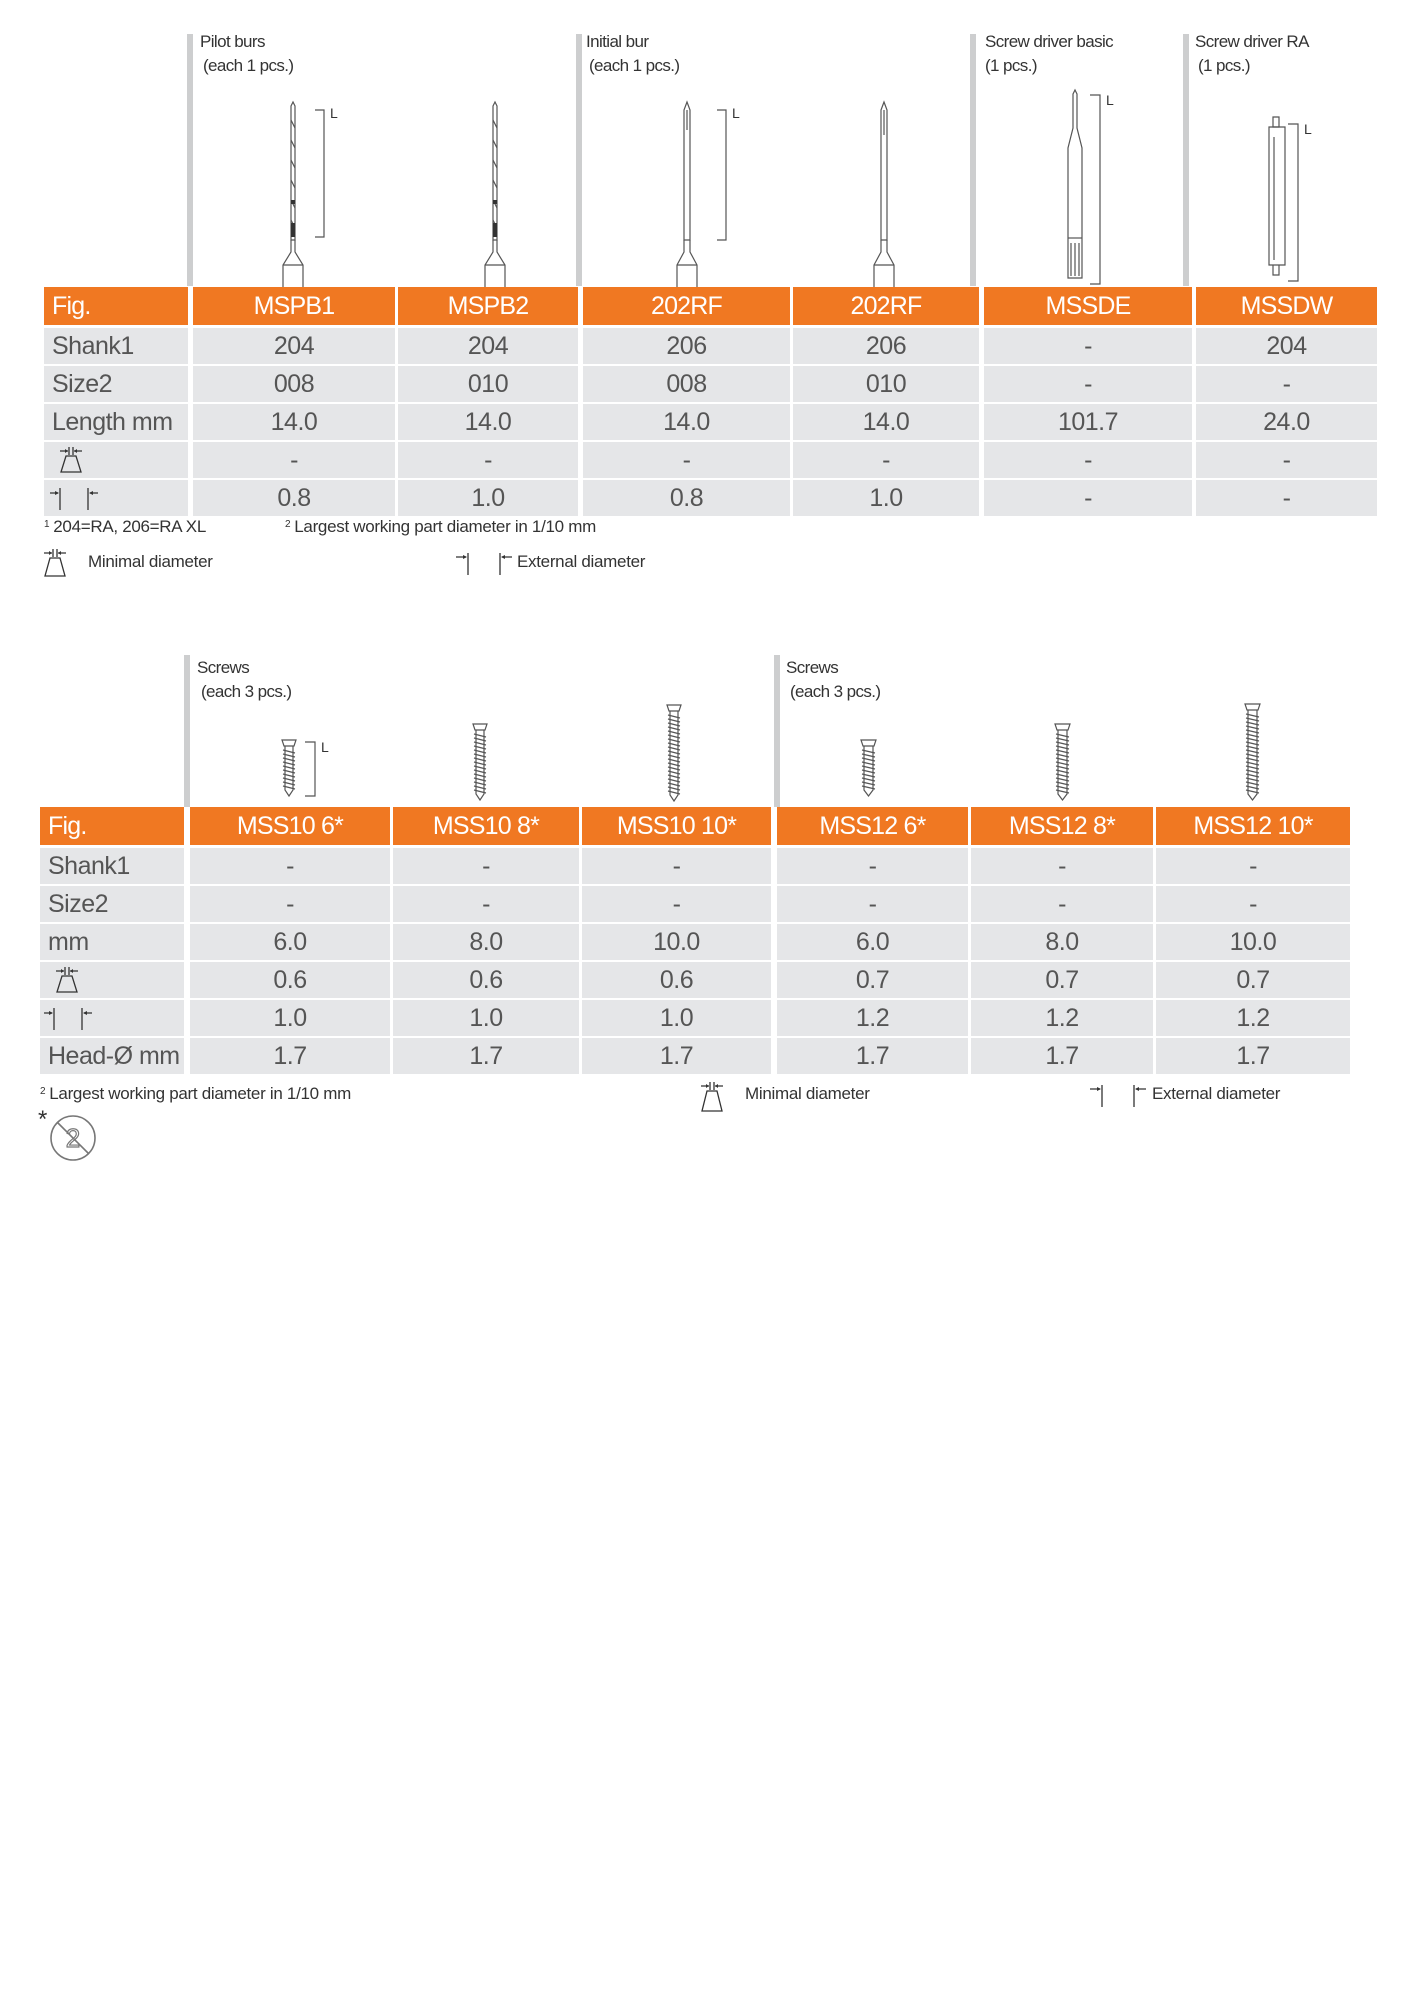  What do you see at coordinates (112, 1018) in the screenshot?
I see `row-label-external-diameter` at bounding box center [112, 1018].